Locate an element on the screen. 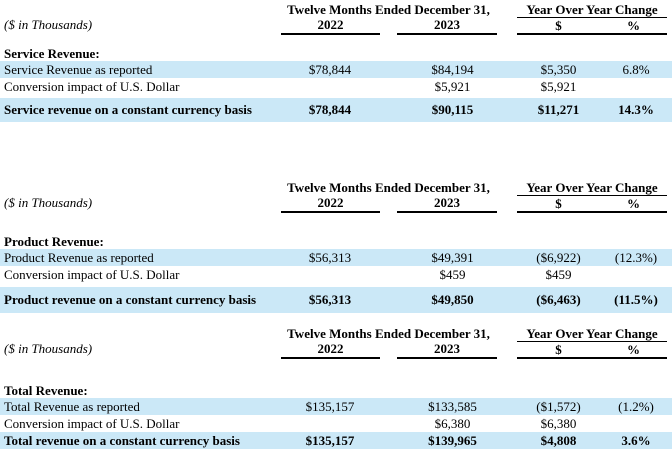 The height and width of the screenshot is (452, 672). value-2023: $133,585 is located at coordinates (452, 406).